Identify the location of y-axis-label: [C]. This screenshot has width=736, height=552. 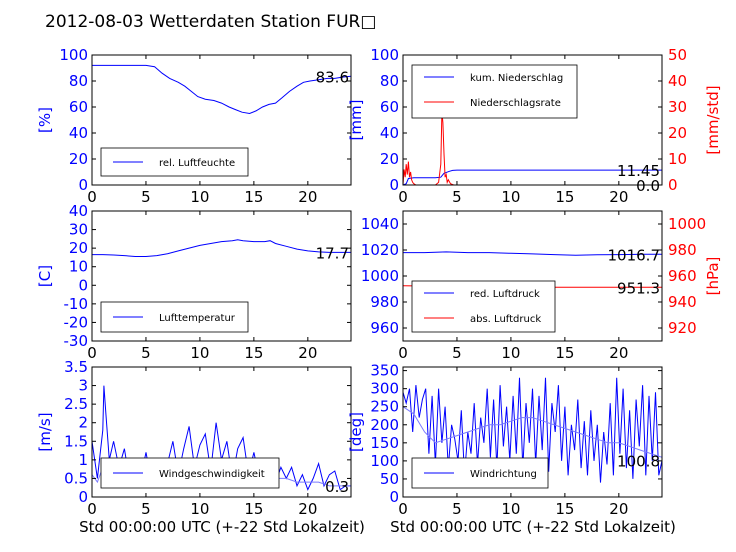
(45, 276).